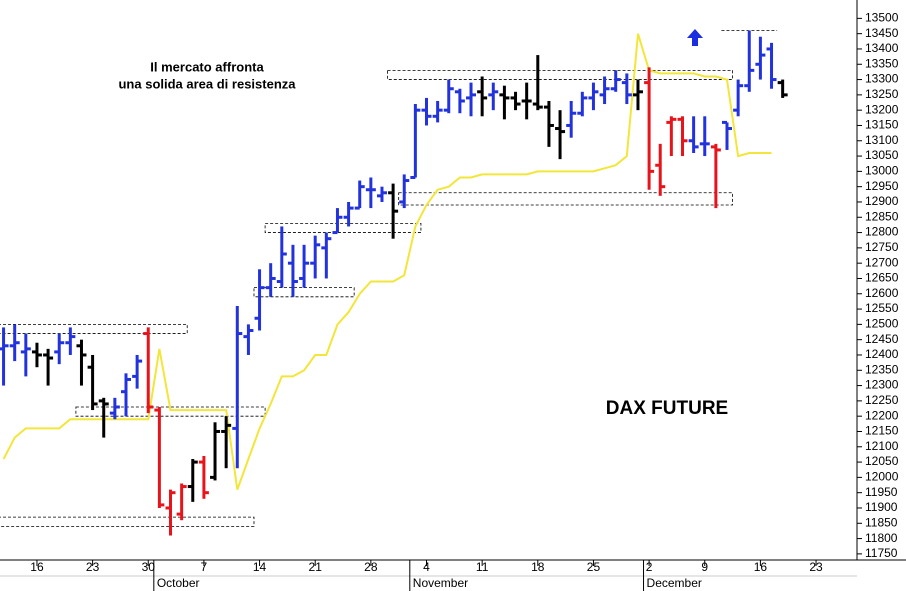  Describe the element at coordinates (882, 94) in the screenshot. I see `y-tick-label: 13250` at that location.